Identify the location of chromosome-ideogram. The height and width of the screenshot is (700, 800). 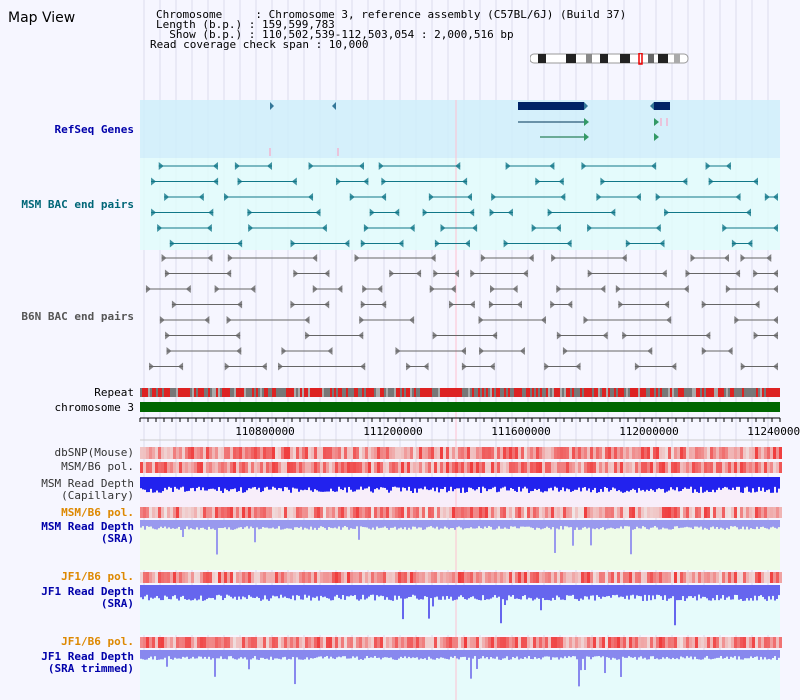
(610, 59).